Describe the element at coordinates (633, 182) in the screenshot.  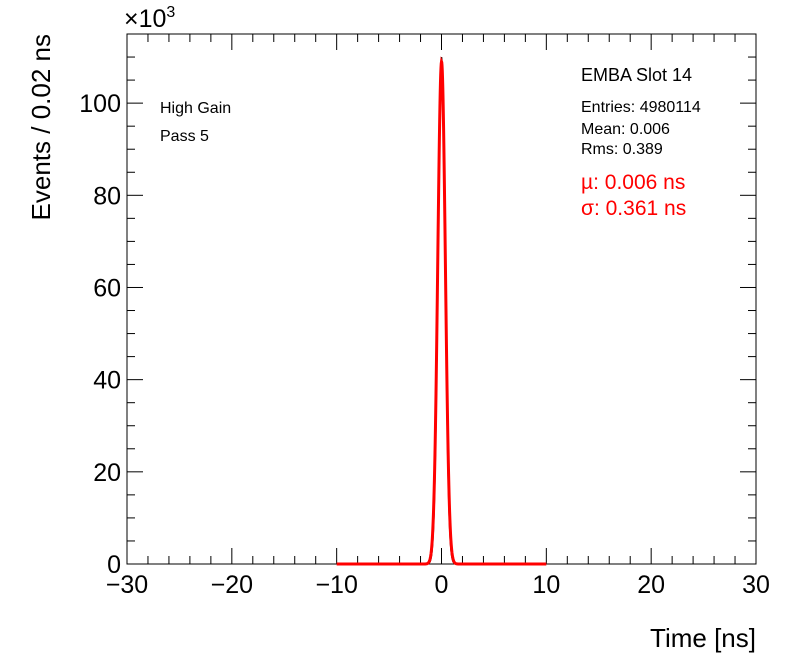
I see `fit-mu-label: µ: 0.006 ns` at that location.